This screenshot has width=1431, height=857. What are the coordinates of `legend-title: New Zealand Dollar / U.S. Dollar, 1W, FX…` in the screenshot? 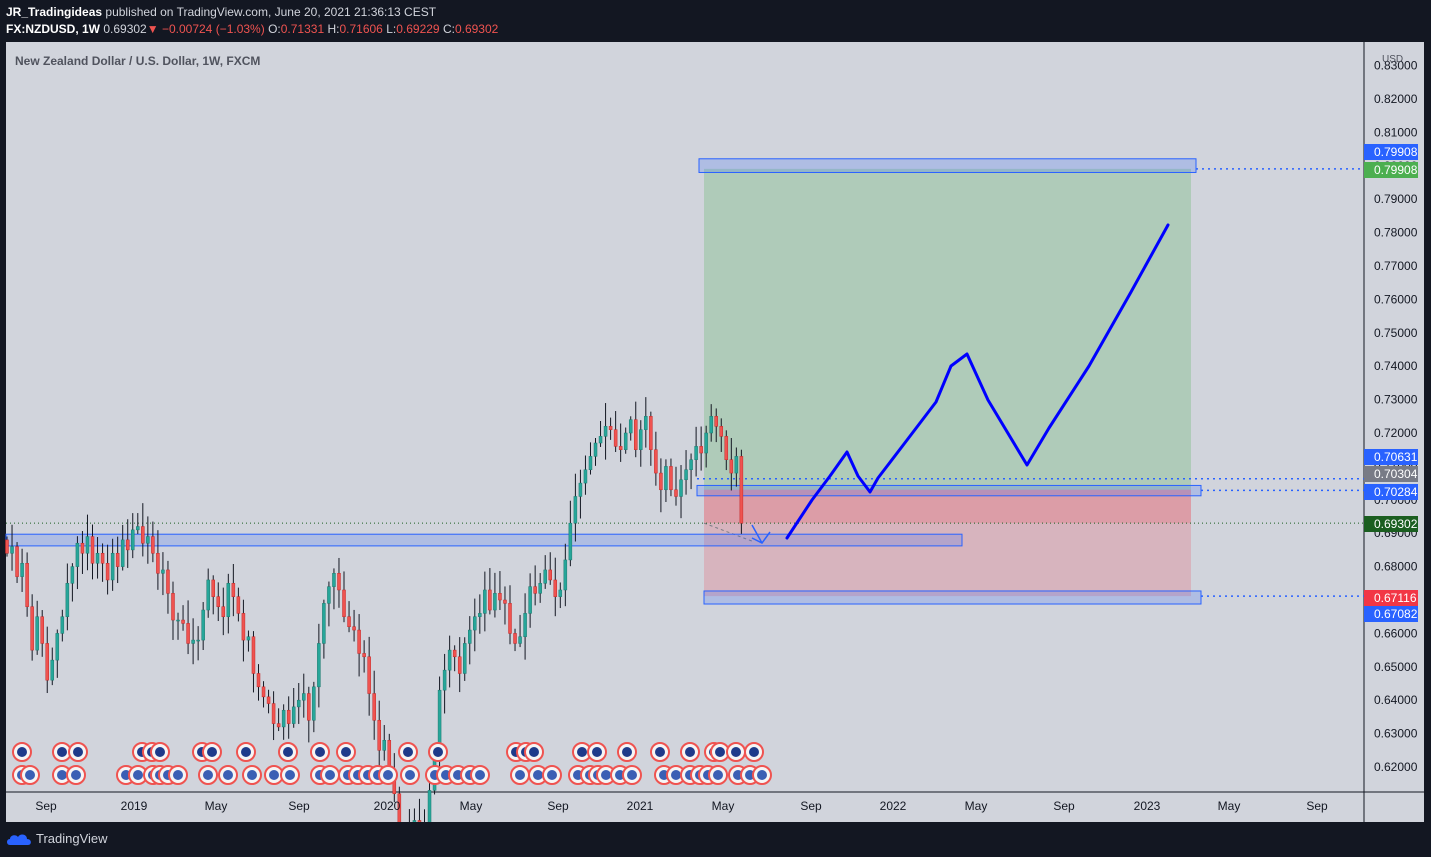 It's located at (137, 61).